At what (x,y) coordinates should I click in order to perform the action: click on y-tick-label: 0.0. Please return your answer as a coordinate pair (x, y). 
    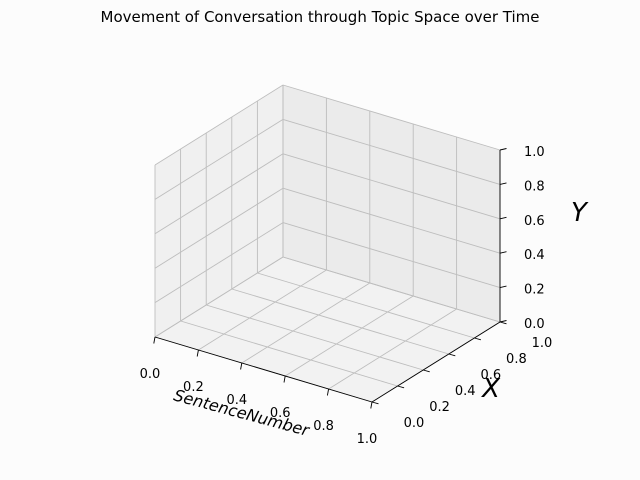
    Looking at the image, I should click on (414, 423).